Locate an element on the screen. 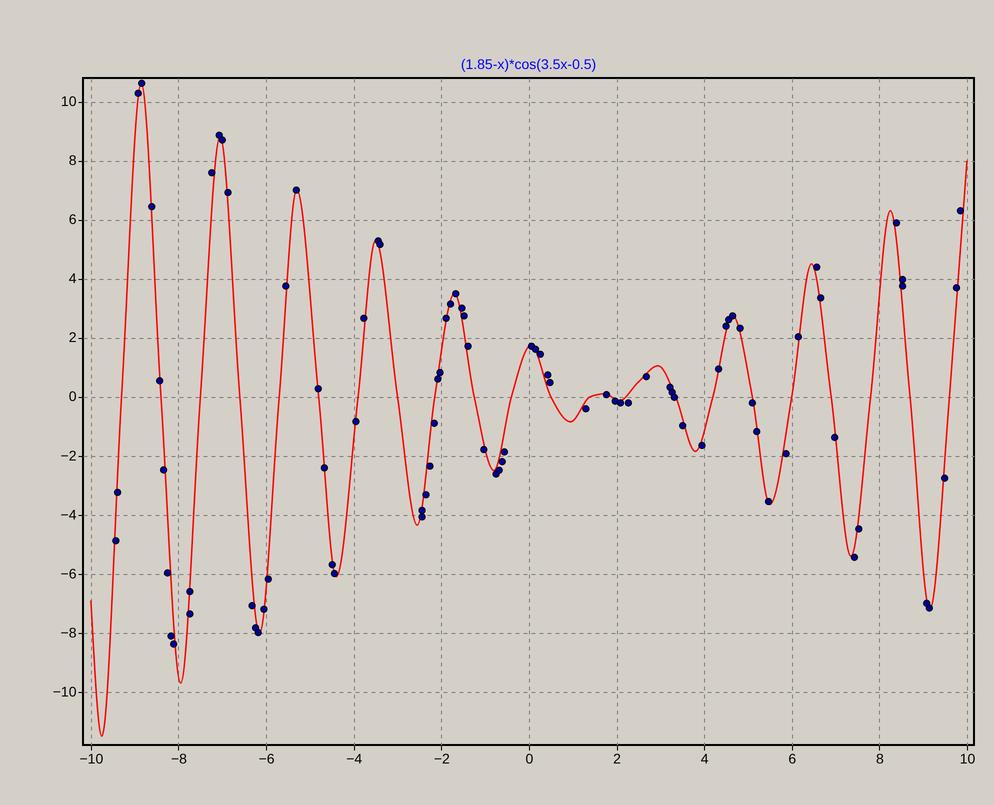  y-tick-label: 8 is located at coordinates (72, 160).